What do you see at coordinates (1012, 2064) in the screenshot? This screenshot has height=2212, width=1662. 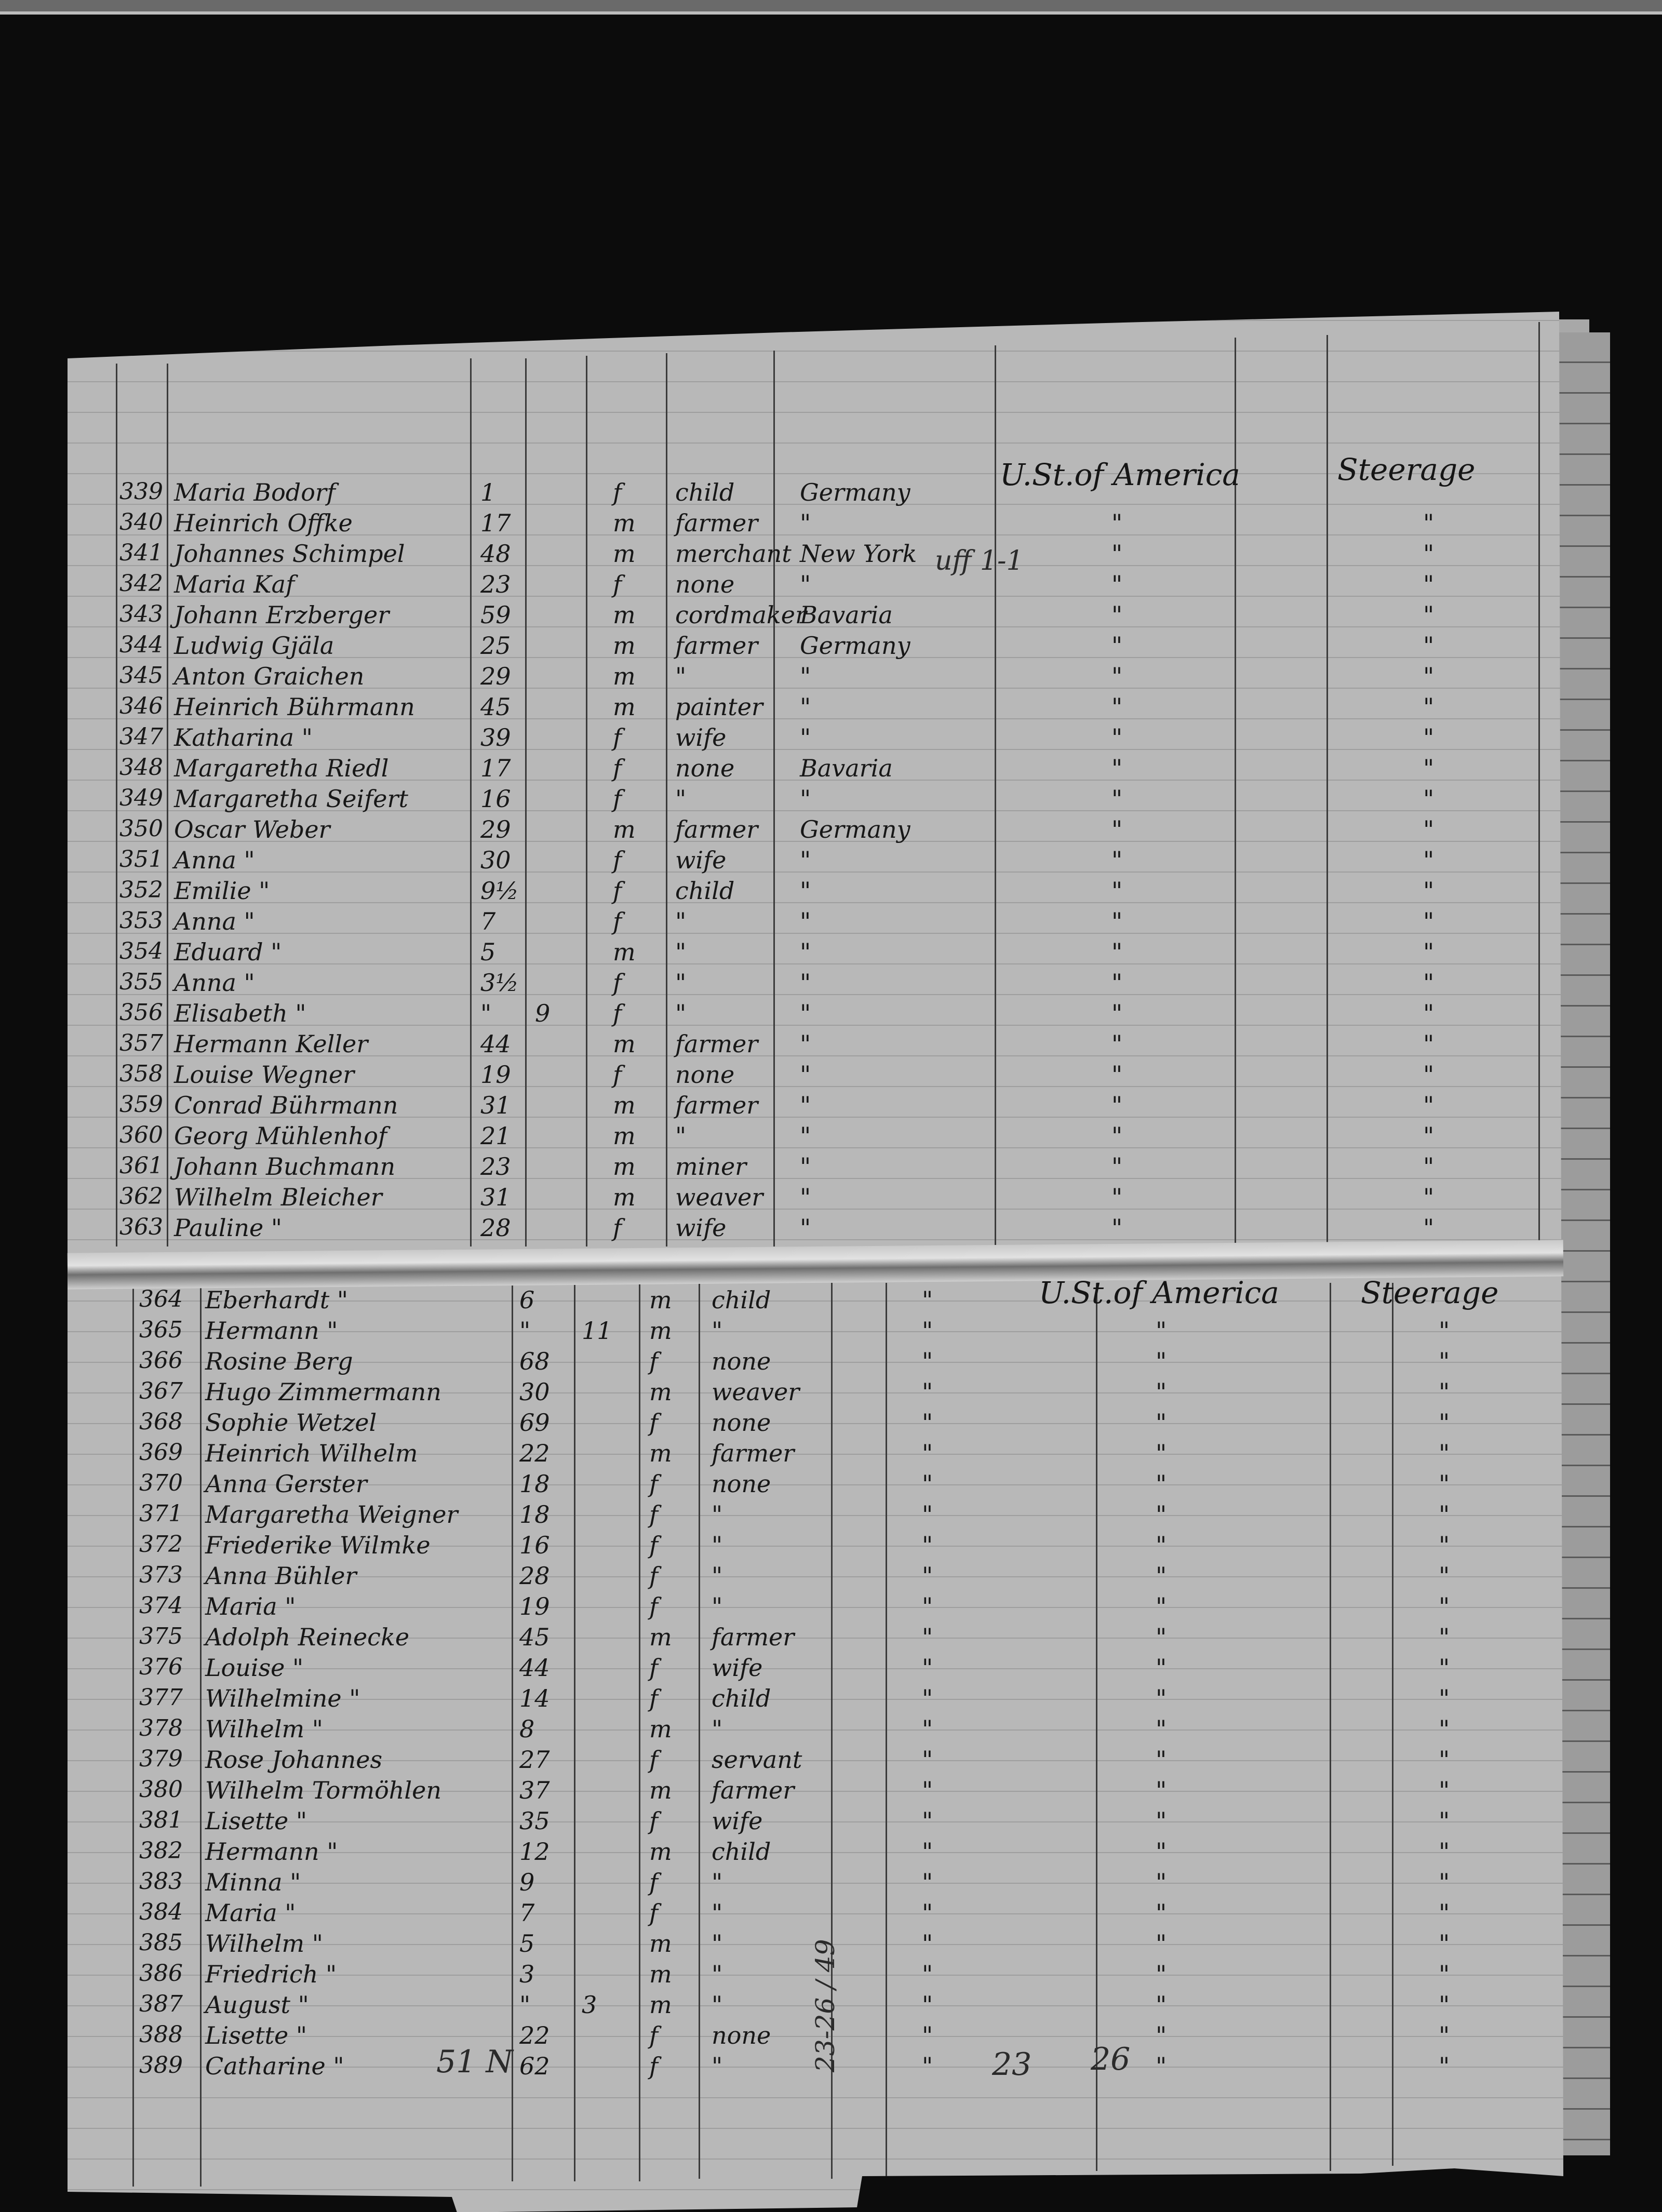 I see `margin-note-23: 23` at bounding box center [1012, 2064].